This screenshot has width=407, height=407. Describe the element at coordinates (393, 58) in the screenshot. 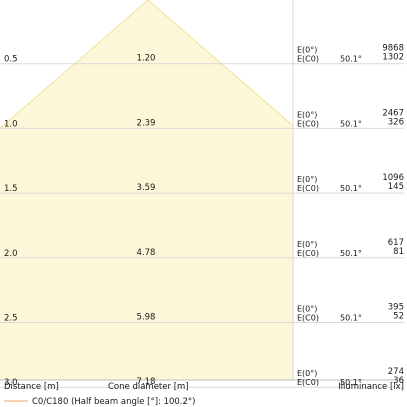

I see `ec0-value: 1302` at that location.